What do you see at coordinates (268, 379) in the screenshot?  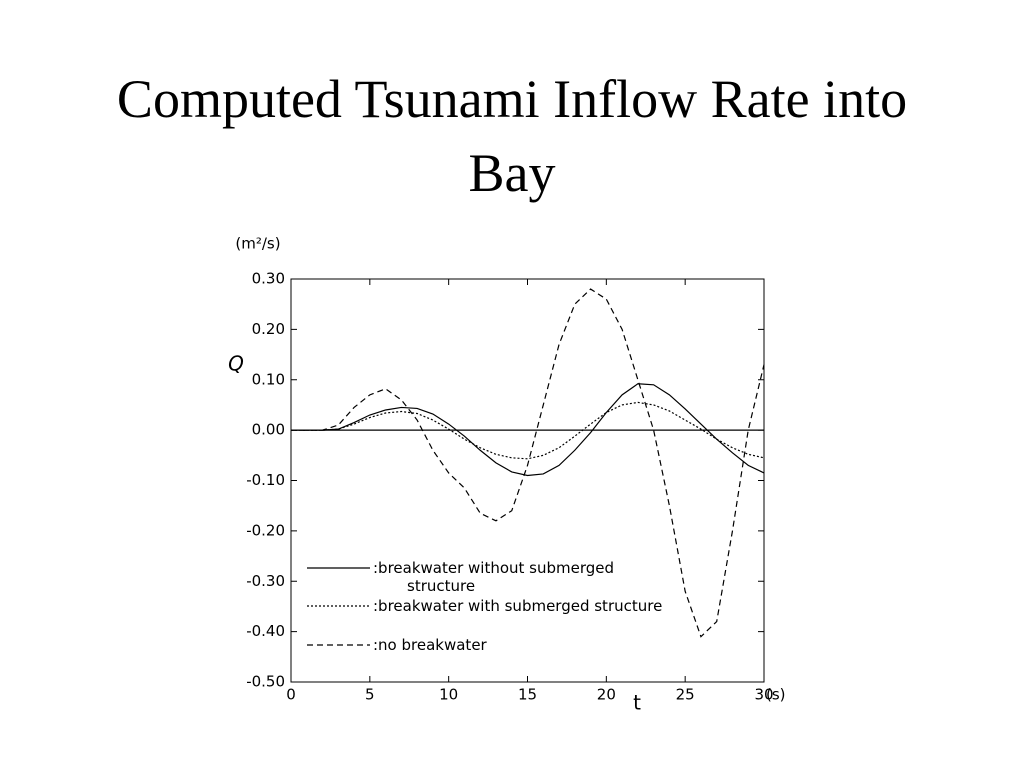 I see `y-tick-label: 0.10` at bounding box center [268, 379].